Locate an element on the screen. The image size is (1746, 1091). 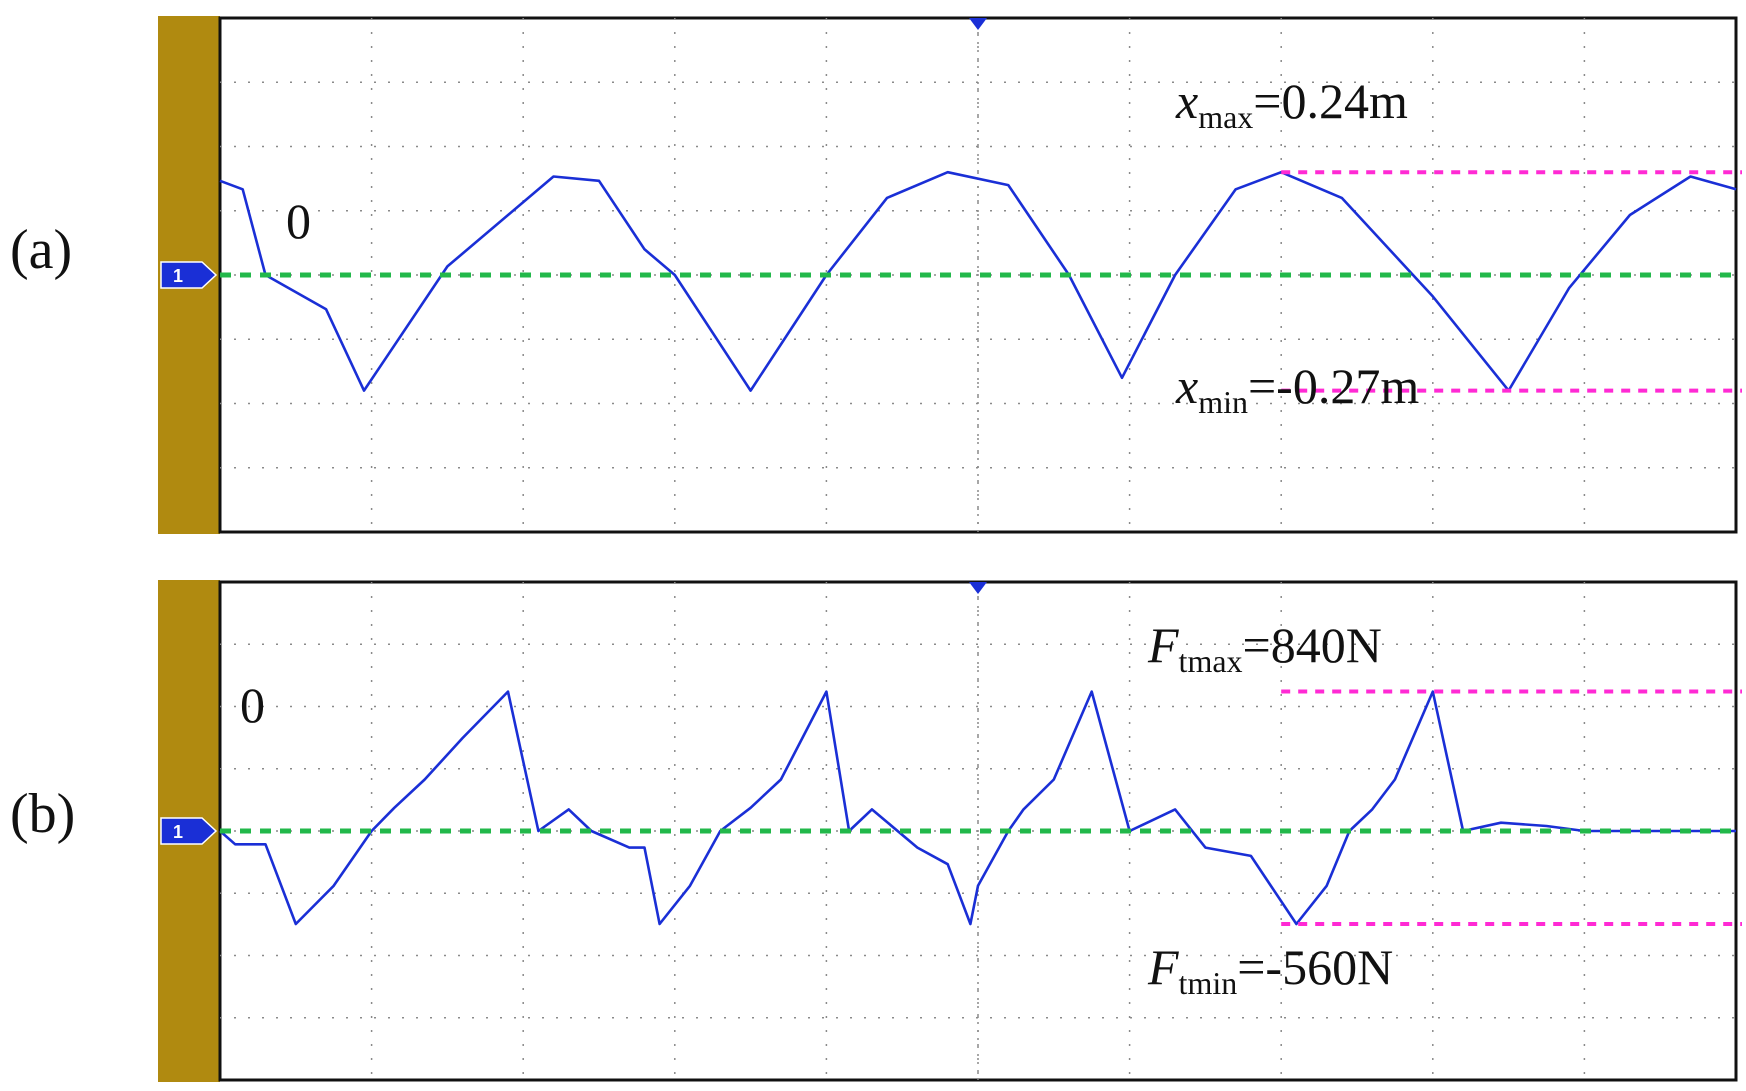
annotation-sub: min is located at coordinates (1223, 402).